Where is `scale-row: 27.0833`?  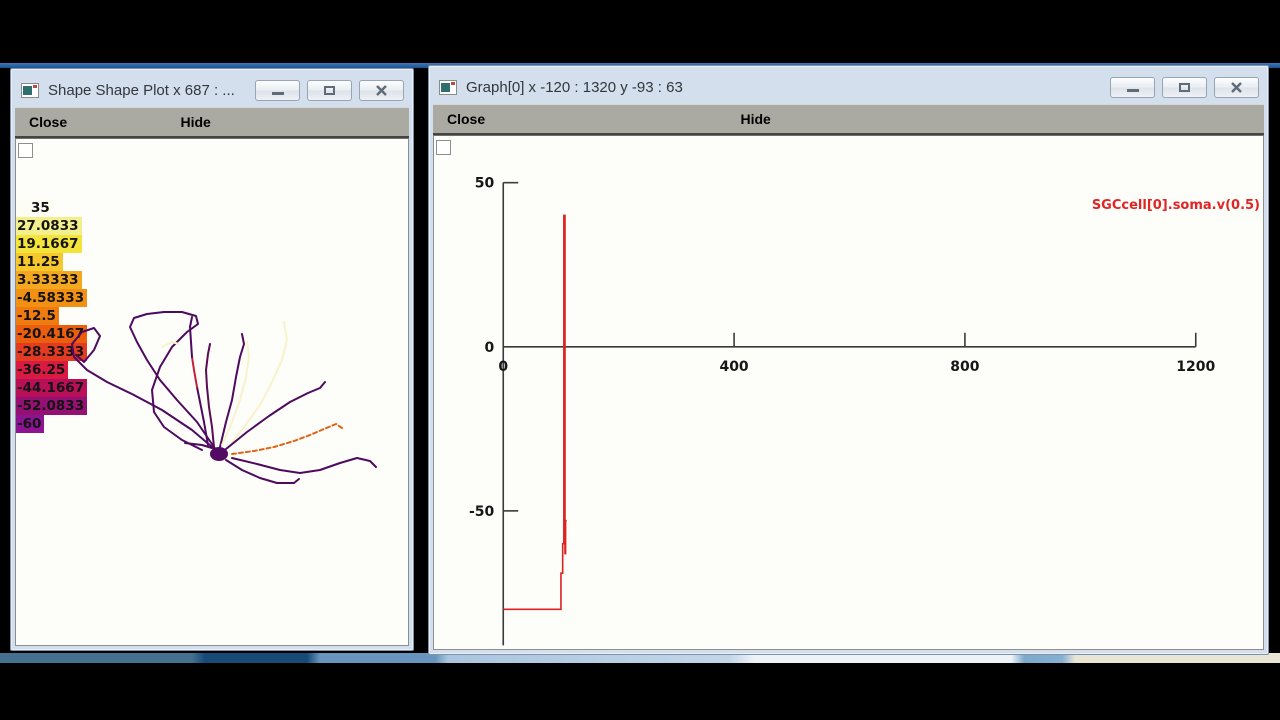
scale-row: 27.0833 is located at coordinates (51, 226).